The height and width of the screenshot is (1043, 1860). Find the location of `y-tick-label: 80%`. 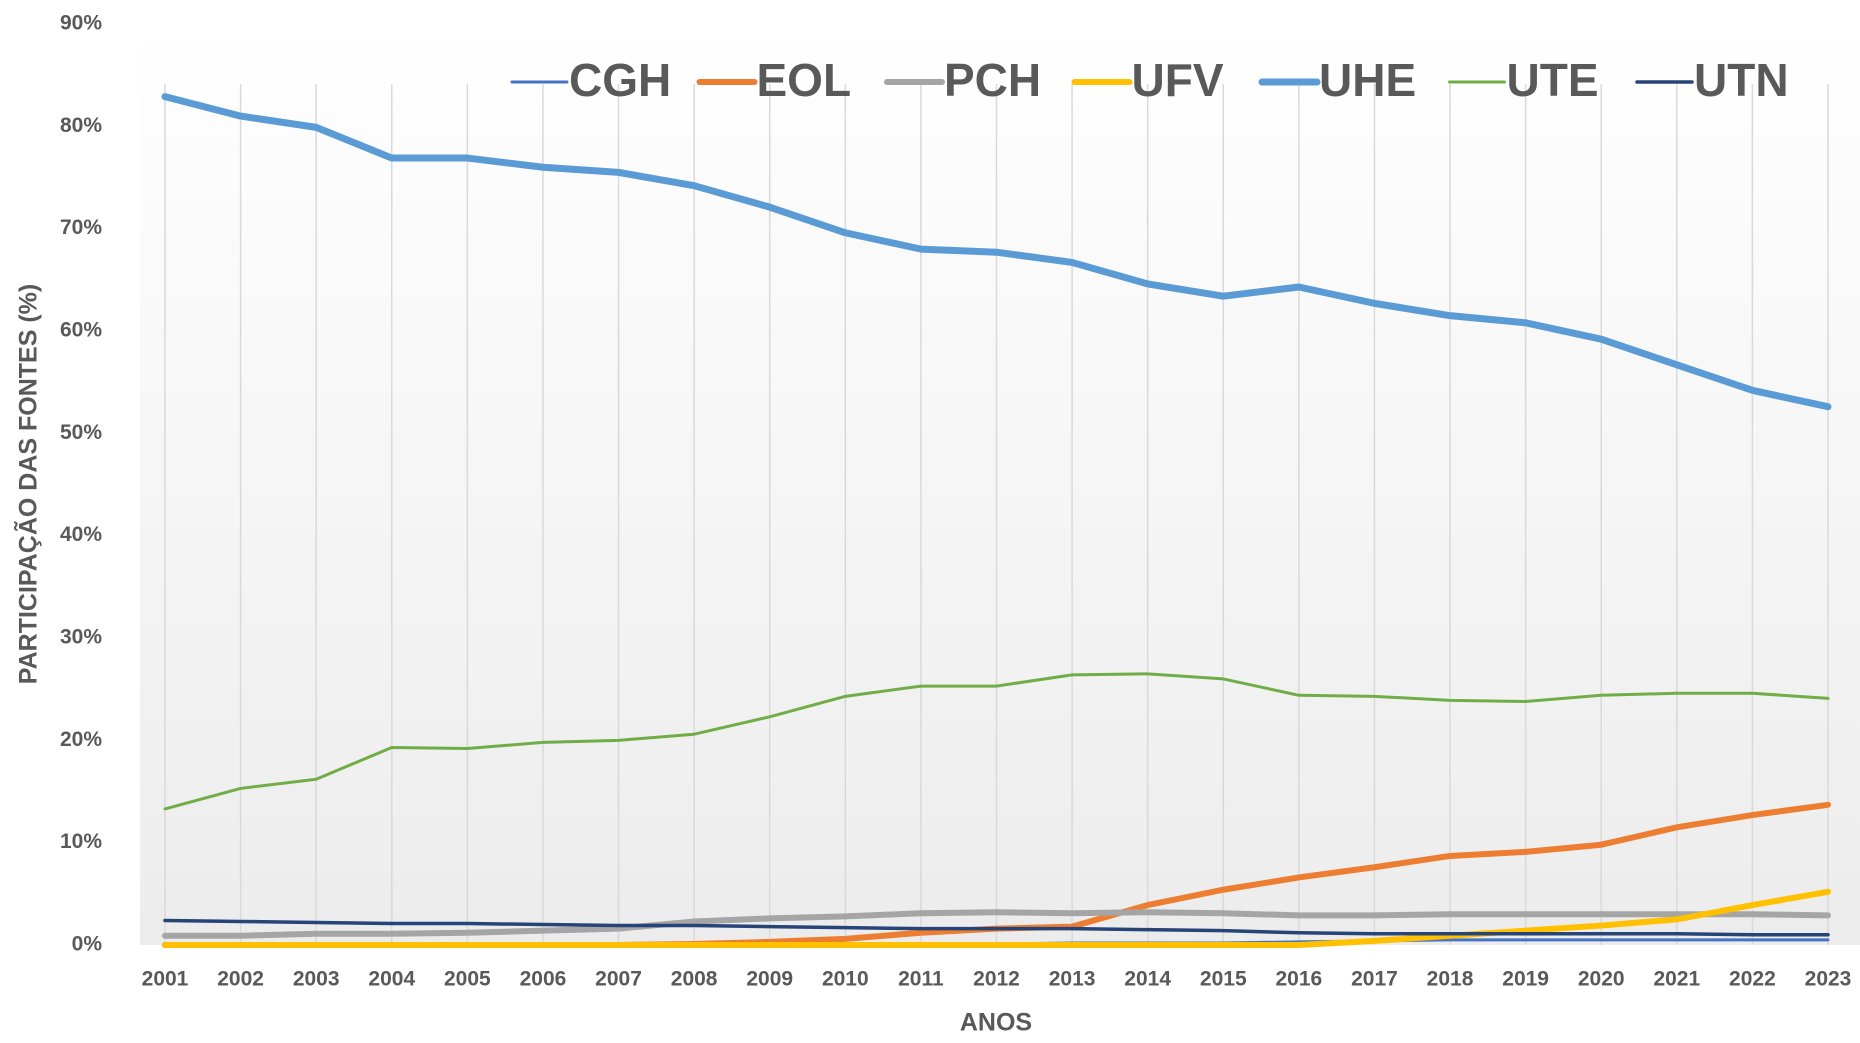

y-tick-label: 80% is located at coordinates (81, 125).